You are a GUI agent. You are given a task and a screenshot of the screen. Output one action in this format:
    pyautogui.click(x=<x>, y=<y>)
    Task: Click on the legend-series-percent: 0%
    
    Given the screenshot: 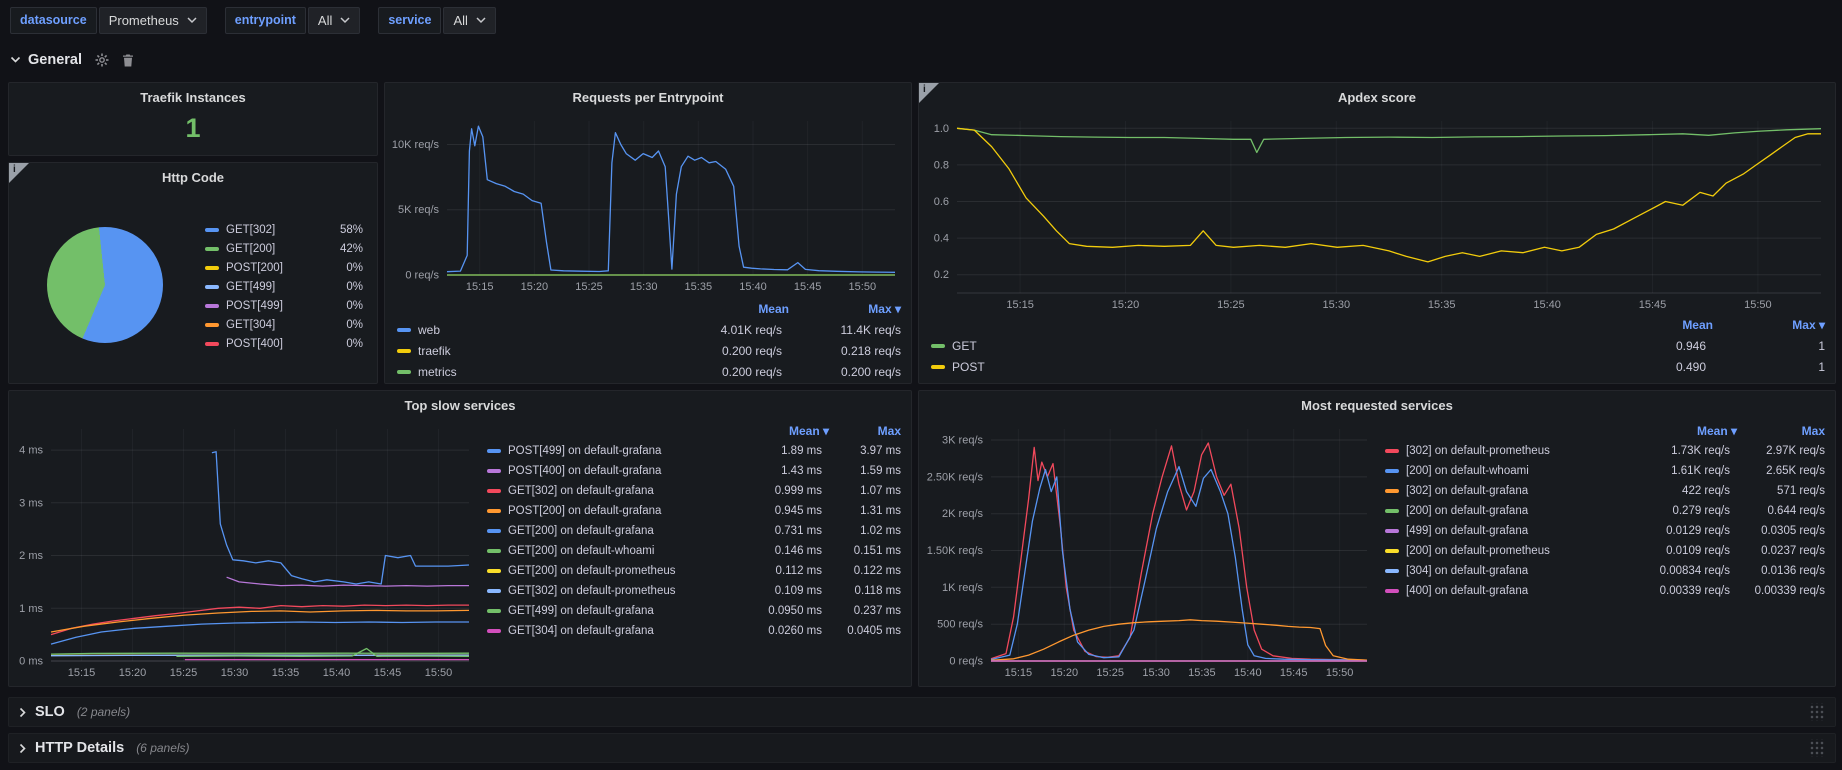 What is the action you would take?
    pyautogui.click(x=354, y=267)
    